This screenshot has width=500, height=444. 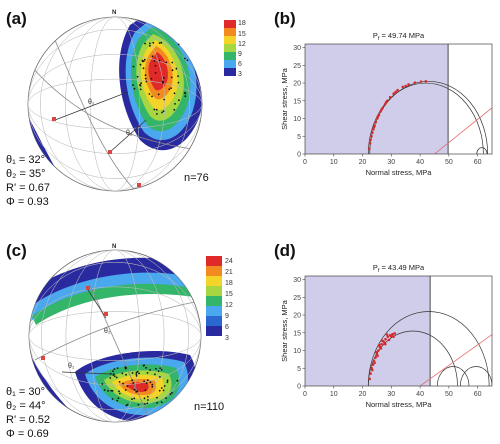 I want to click on y-axis-label: Shear stress, MPa, so click(x=284, y=98).